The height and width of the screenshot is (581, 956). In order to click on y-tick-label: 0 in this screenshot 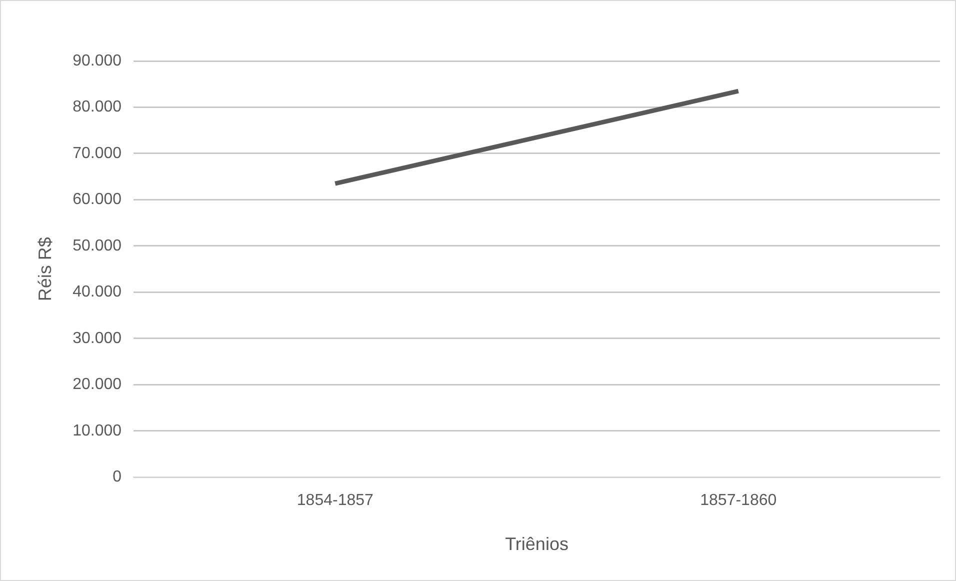, I will do `click(117, 477)`.